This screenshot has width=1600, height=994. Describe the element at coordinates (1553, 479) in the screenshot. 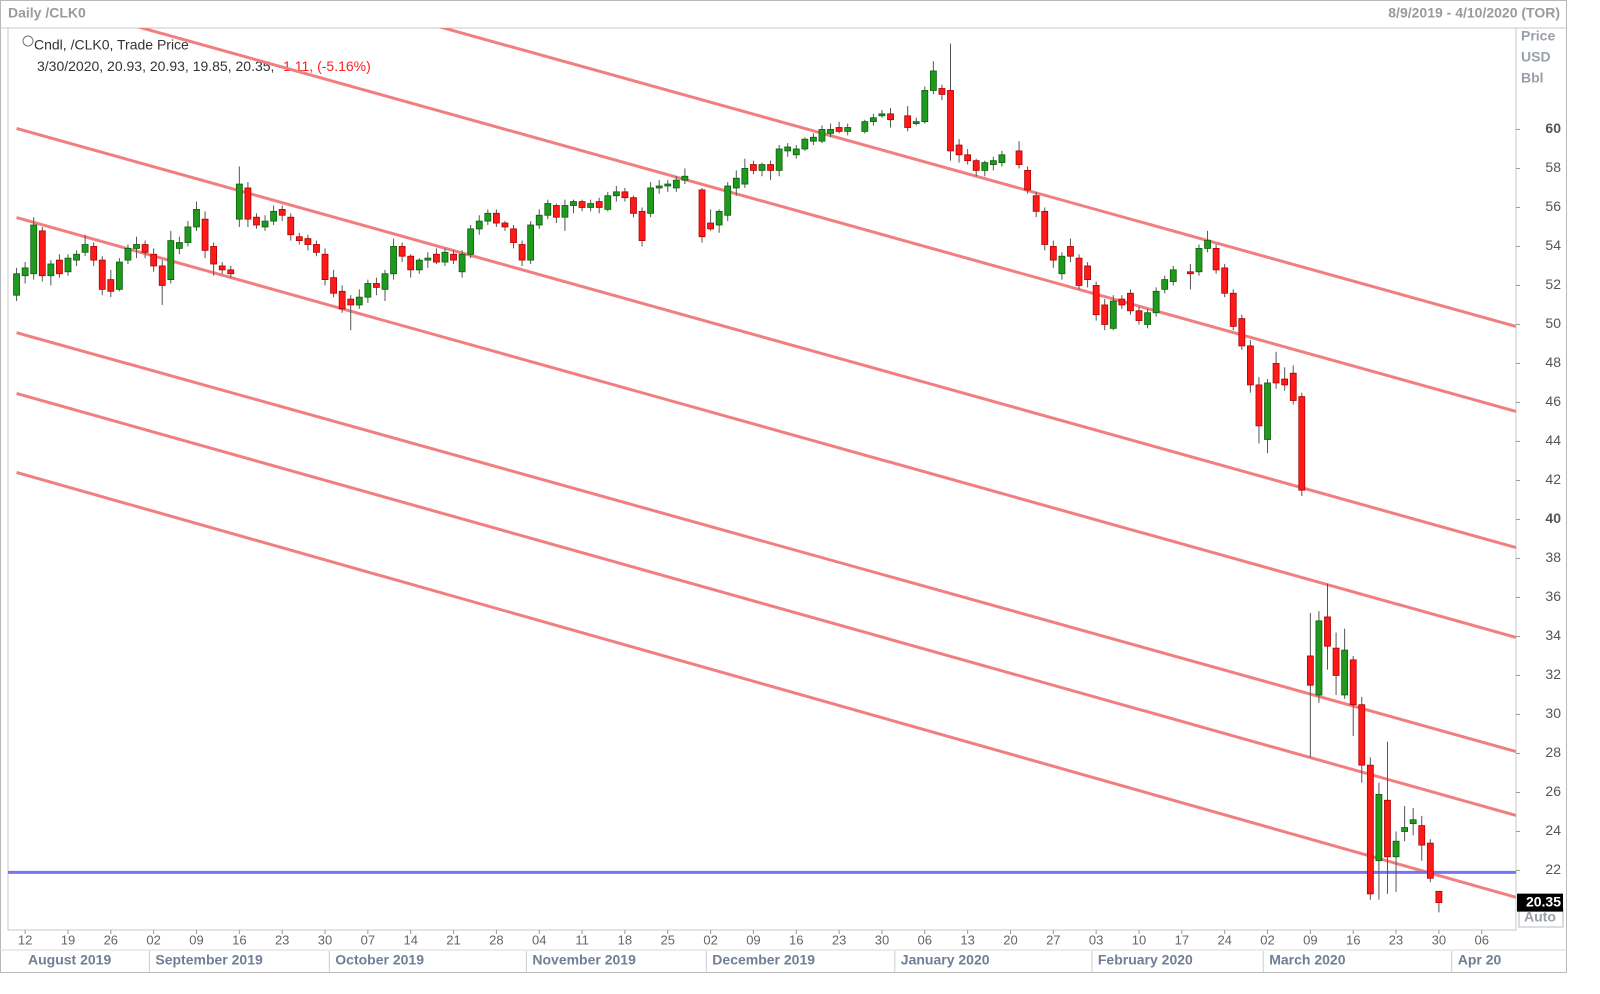

I see `y-tick-label: 42` at that location.